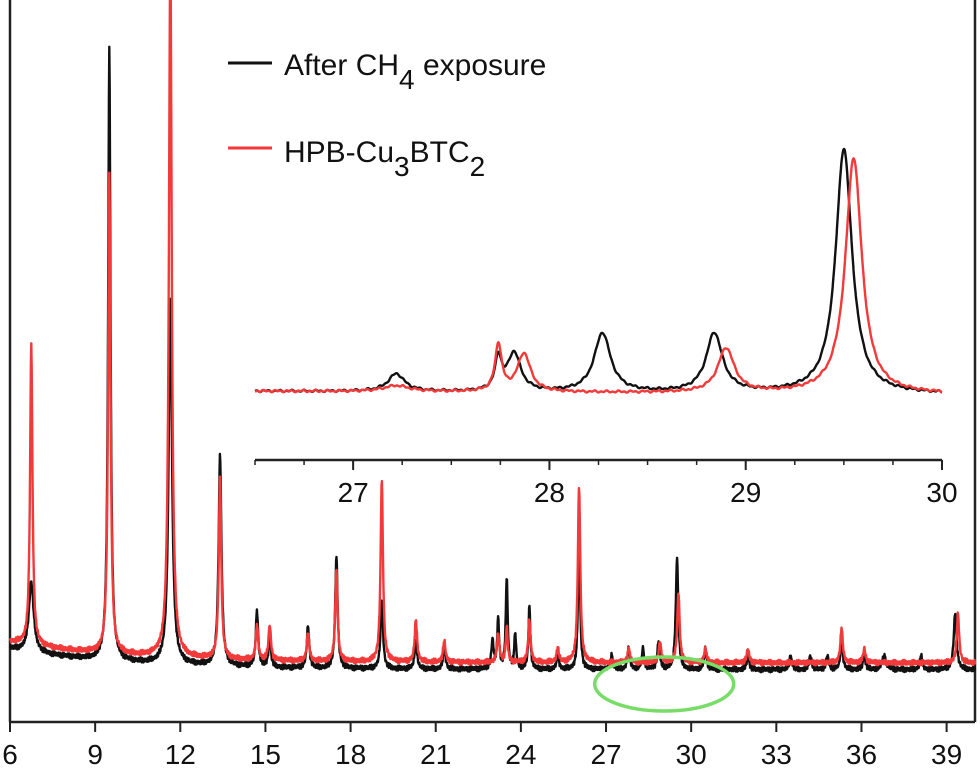 The height and width of the screenshot is (779, 980). Describe the element at coordinates (415, 72) in the screenshot. I see `legend-label-after-ch4: After CH4 exposure` at that location.